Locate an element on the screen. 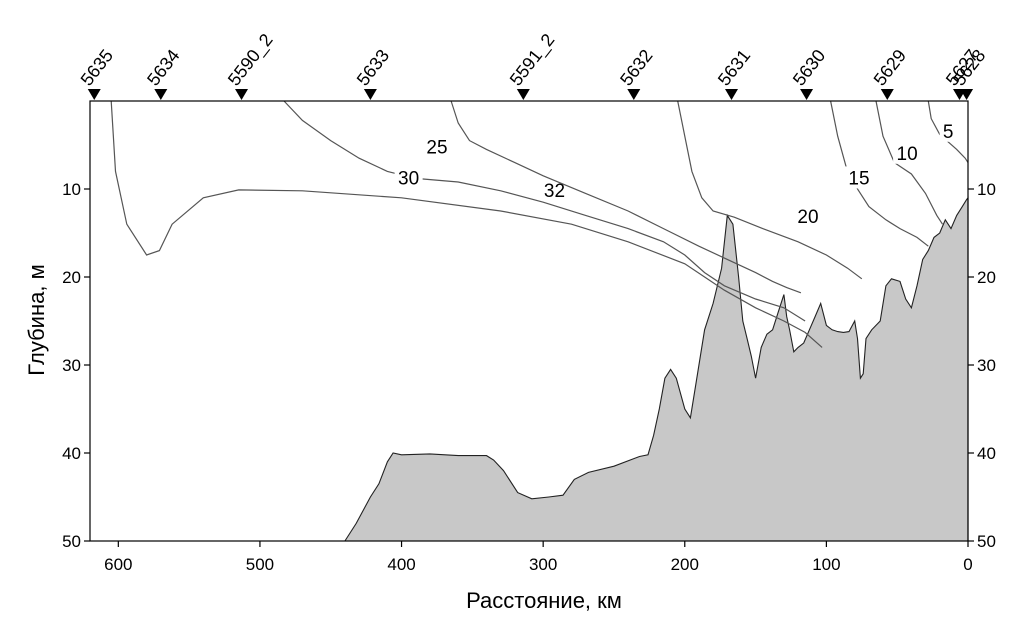  y-tick-label-right: 30 is located at coordinates (986, 365).